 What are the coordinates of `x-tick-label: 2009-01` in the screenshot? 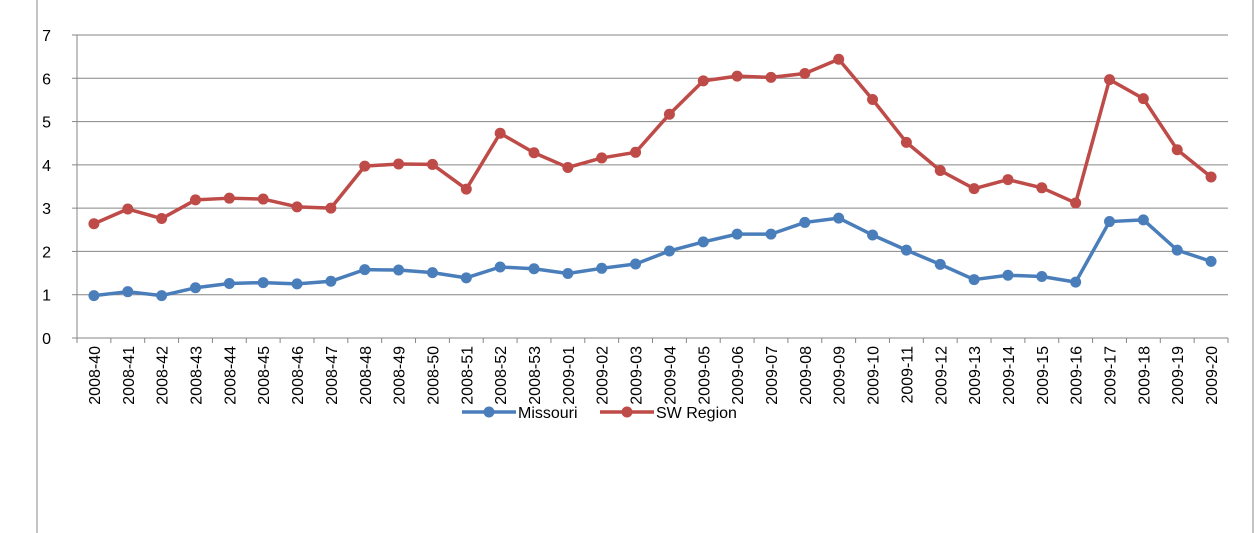 It's located at (569, 375).